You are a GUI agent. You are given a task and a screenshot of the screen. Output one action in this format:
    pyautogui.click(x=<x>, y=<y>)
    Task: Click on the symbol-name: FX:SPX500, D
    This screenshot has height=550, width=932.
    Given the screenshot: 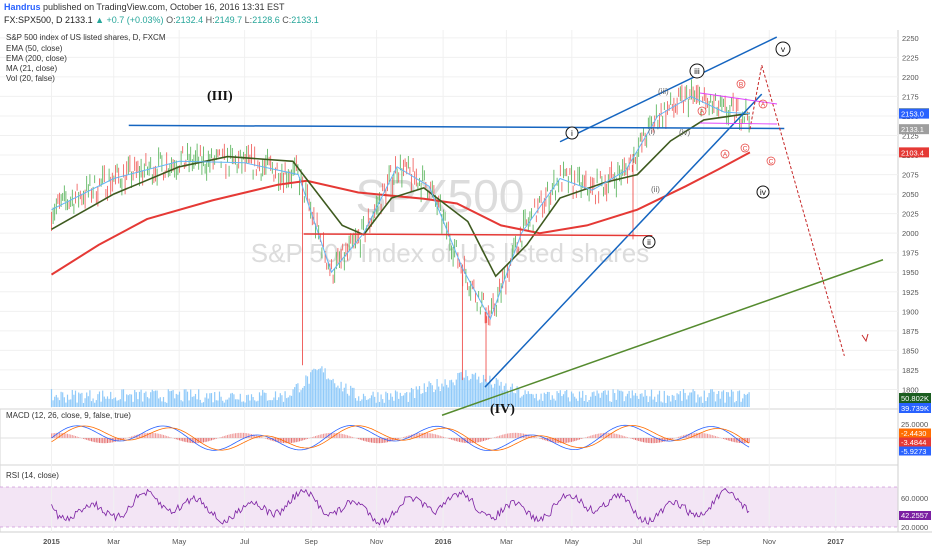 What is the action you would take?
    pyautogui.click(x=33, y=20)
    